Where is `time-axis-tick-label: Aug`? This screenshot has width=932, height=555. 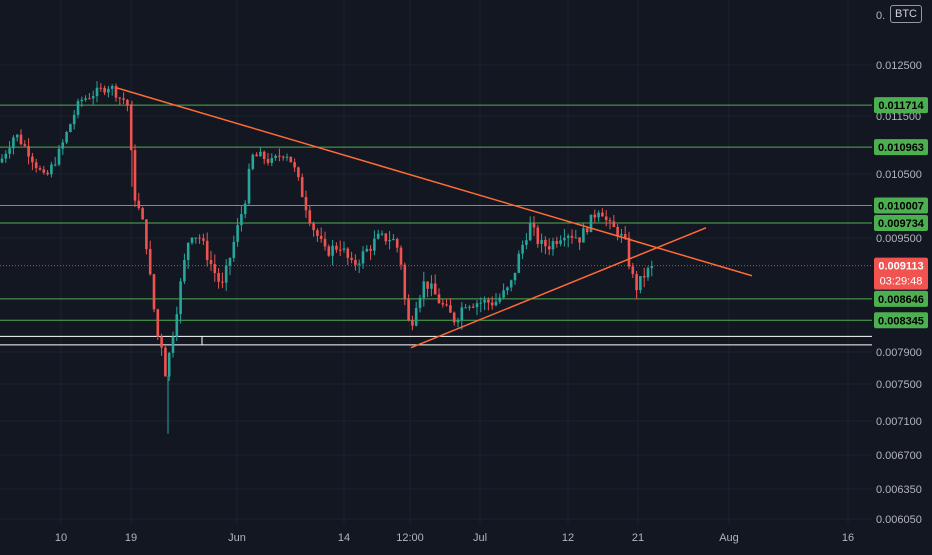
time-axis-tick-label: Aug is located at coordinates (729, 538).